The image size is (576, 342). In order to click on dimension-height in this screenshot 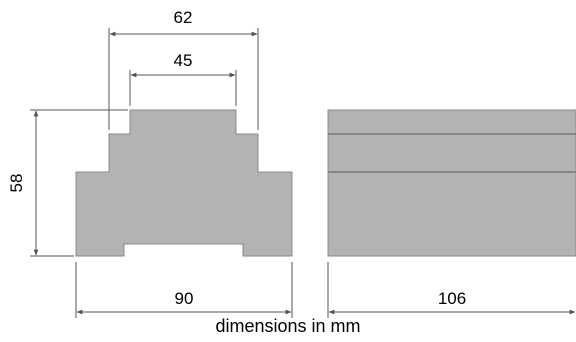, I will do `click(79, 183)`.